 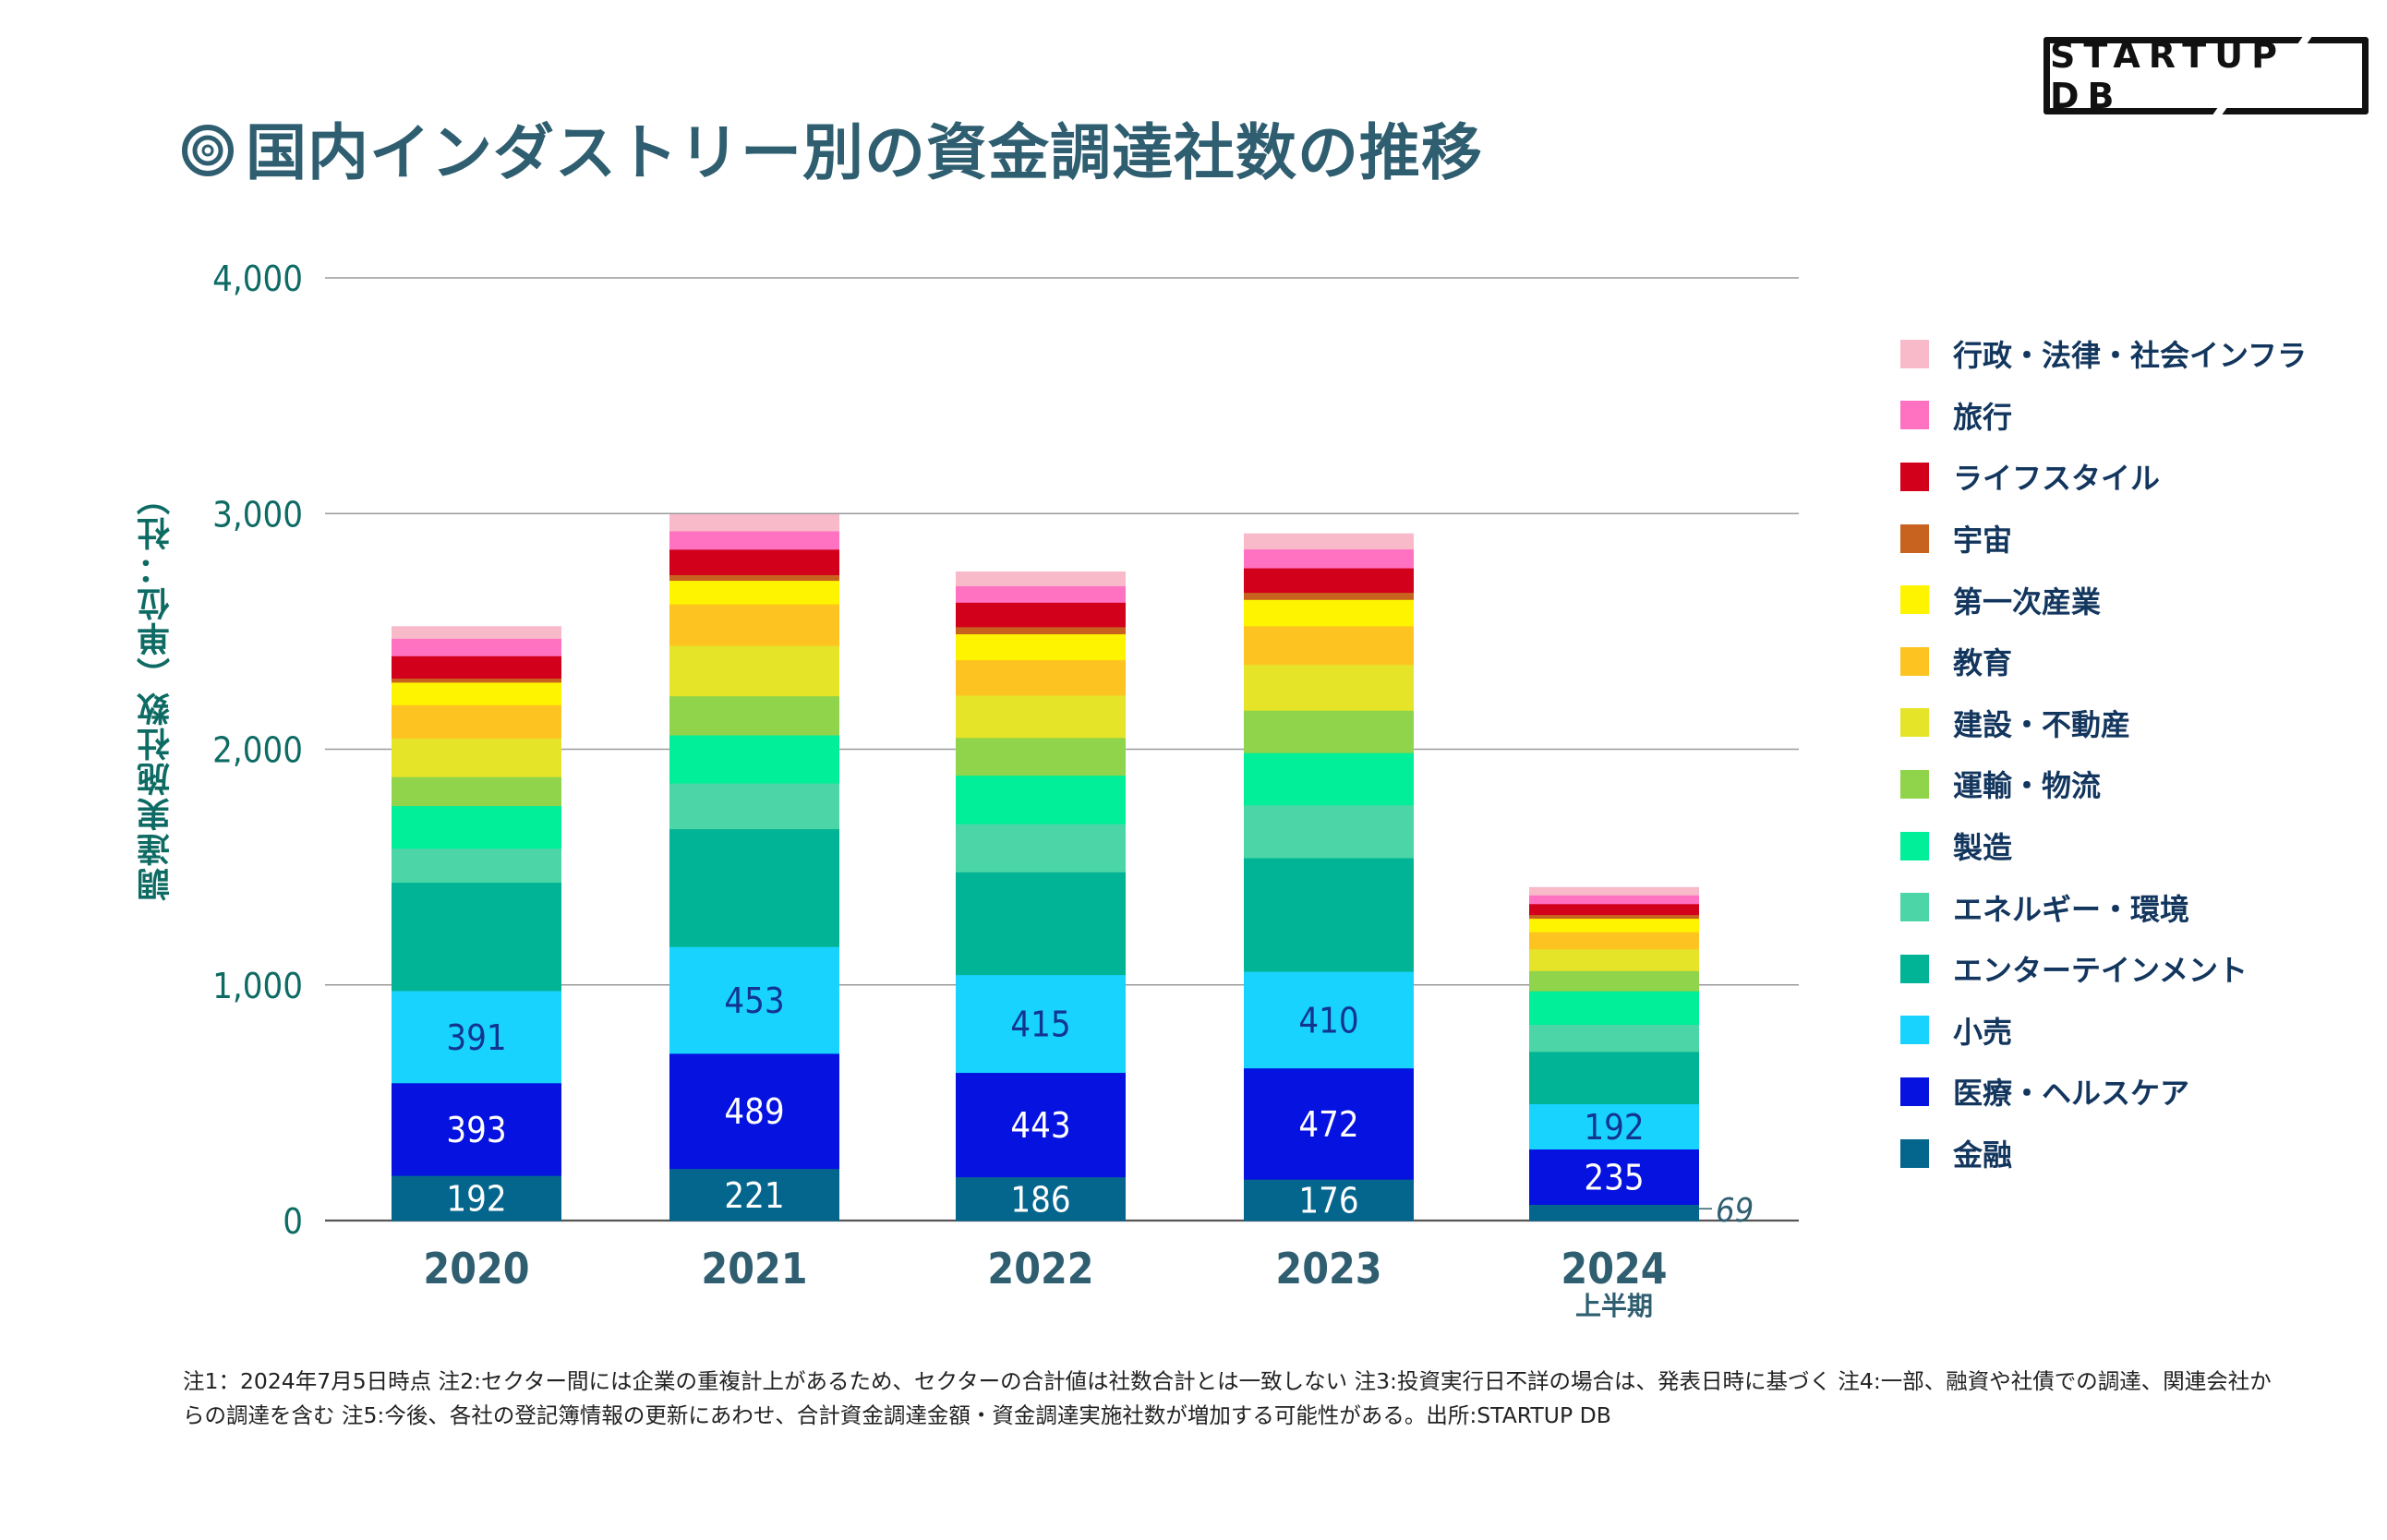 I want to click on data-label: 472, so click(x=1328, y=1125).